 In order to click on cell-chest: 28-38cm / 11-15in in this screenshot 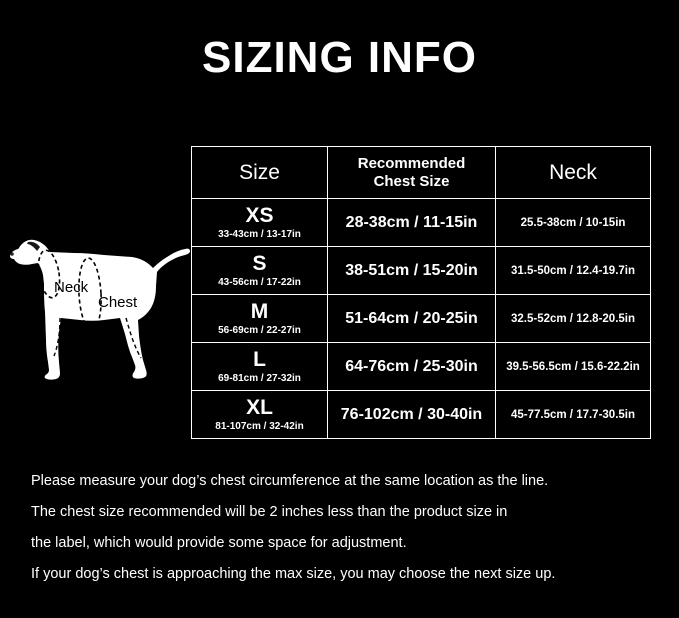, I will do `click(411, 222)`.